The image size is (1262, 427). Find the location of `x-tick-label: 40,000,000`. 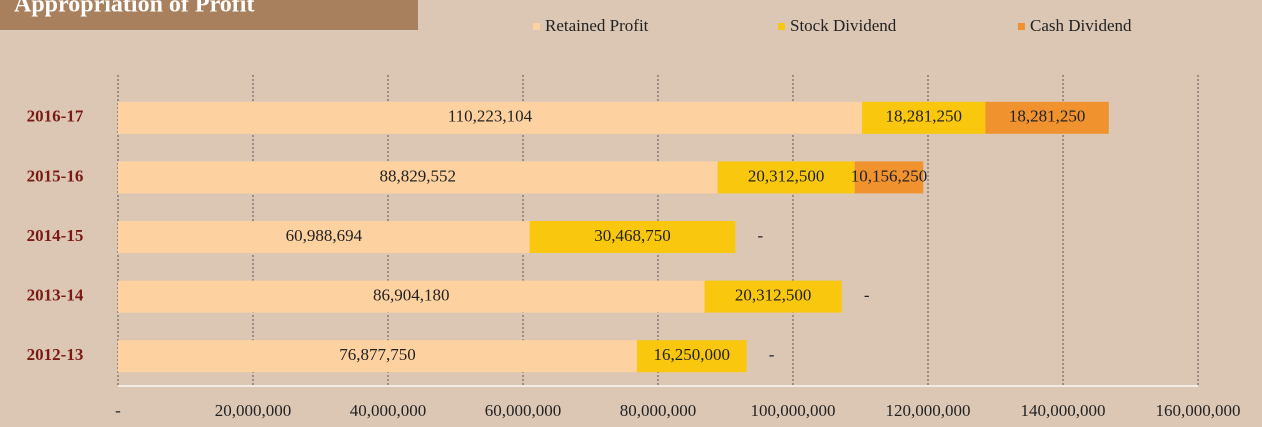

x-tick-label: 40,000,000 is located at coordinates (388, 410).